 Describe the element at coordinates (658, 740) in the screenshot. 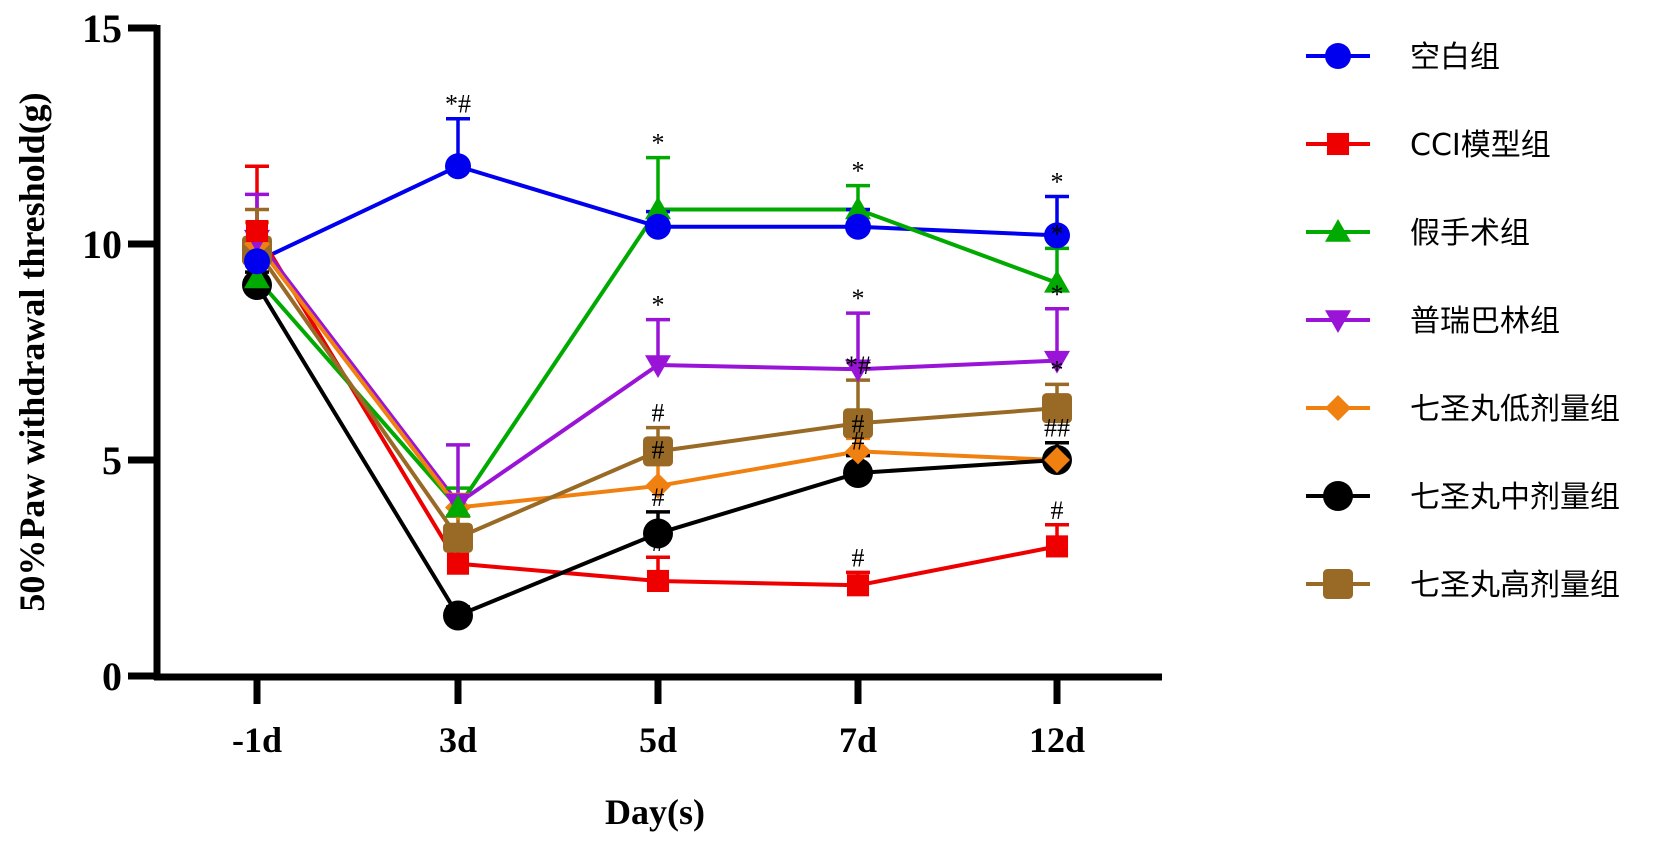

I see `x-tick-label: 5d` at that location.